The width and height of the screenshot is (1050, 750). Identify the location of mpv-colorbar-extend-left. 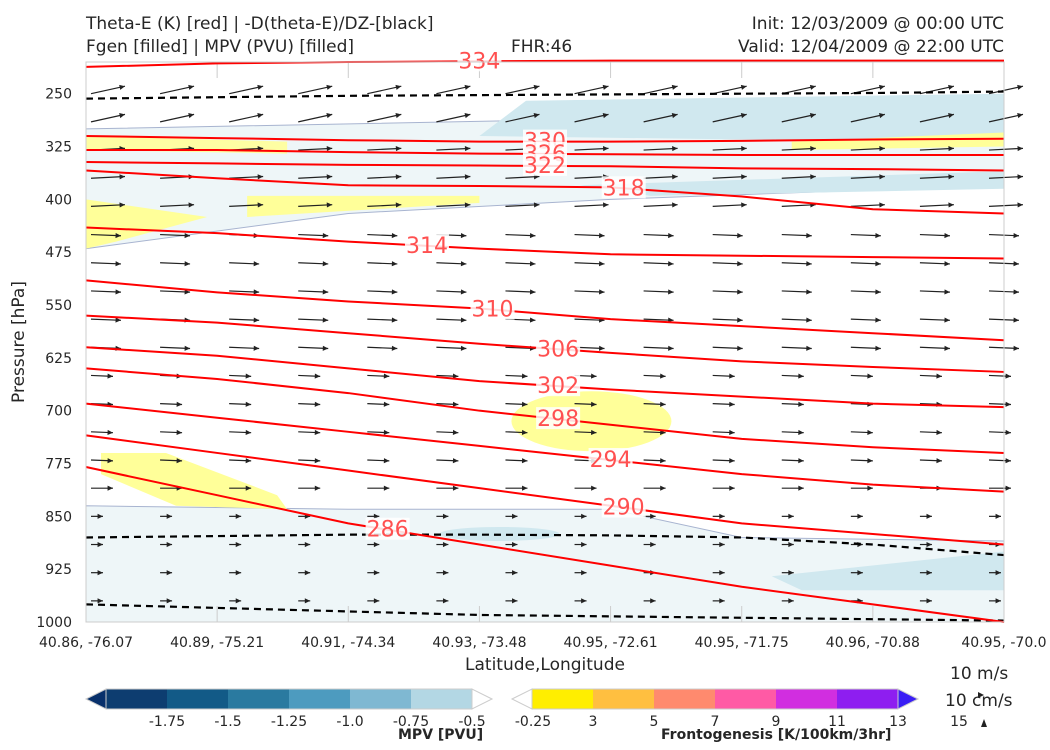
(95, 699).